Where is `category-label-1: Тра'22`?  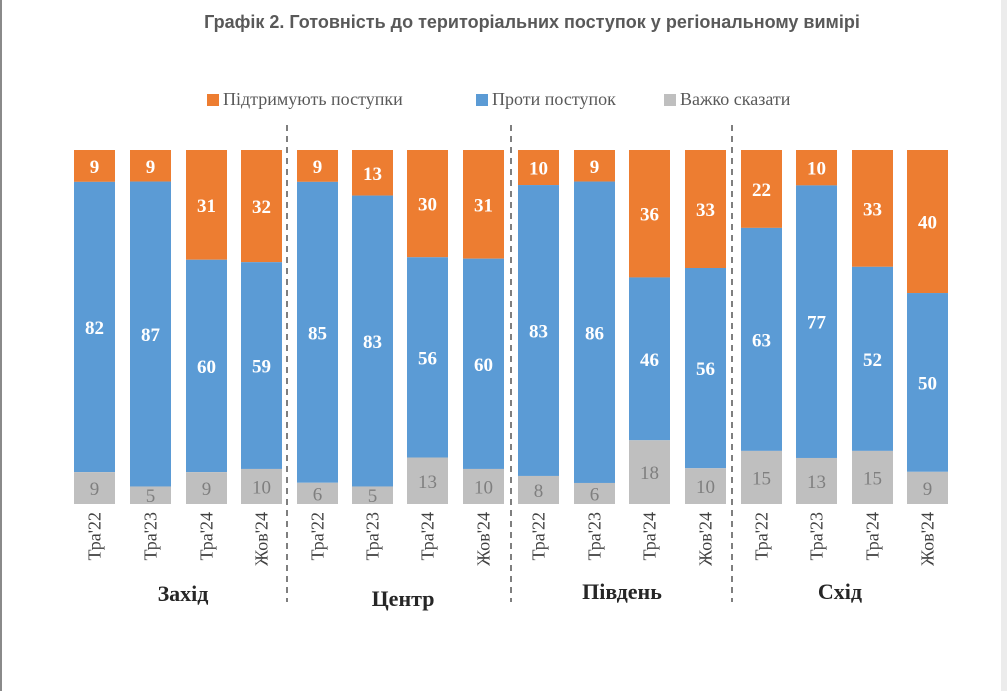 category-label-1: Тра'22 is located at coordinates (95, 536).